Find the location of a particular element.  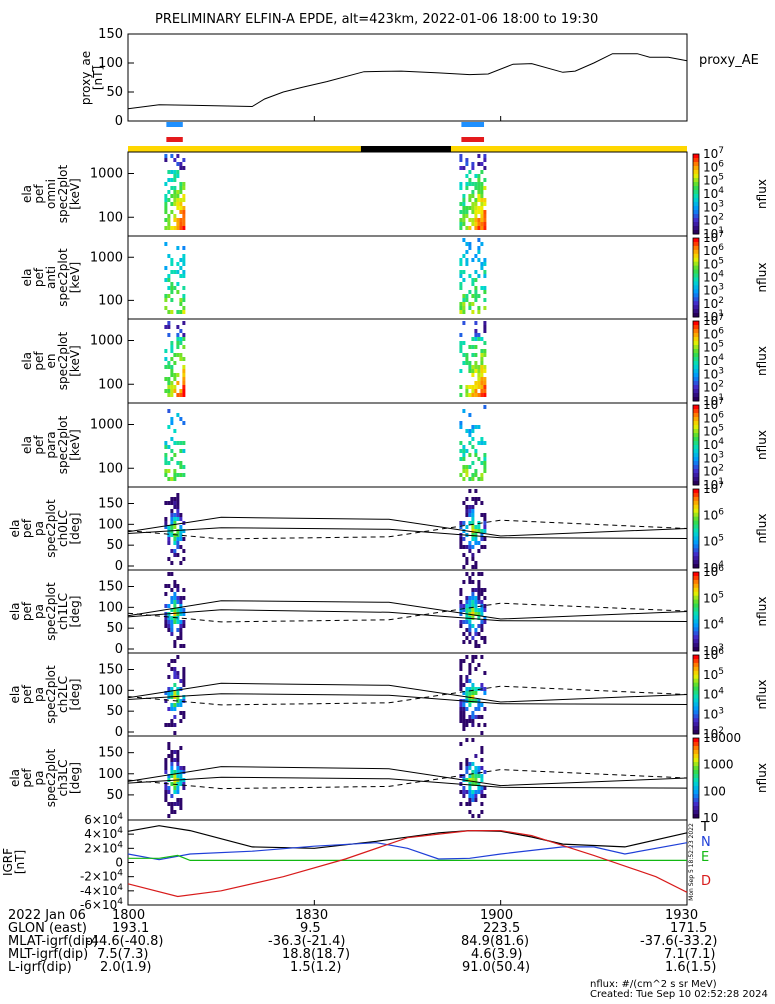

pa-3-tick-label-2: 50 is located at coordinates (114, 795).